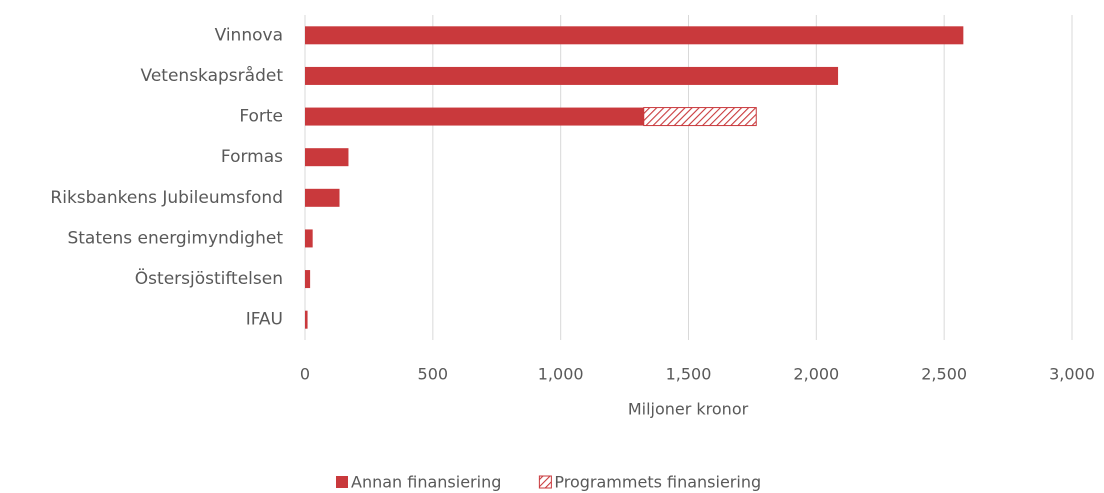  Describe the element at coordinates (209, 278) in the screenshot. I see `category-label: Östersjöstiftelsen` at that location.